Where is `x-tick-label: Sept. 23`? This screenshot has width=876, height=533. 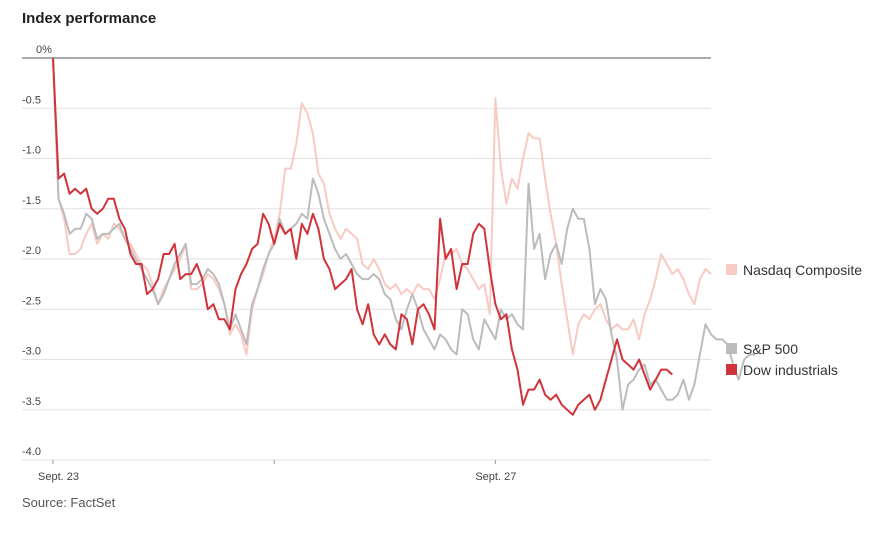
x-tick-label: Sept. 23 is located at coordinates (58, 477).